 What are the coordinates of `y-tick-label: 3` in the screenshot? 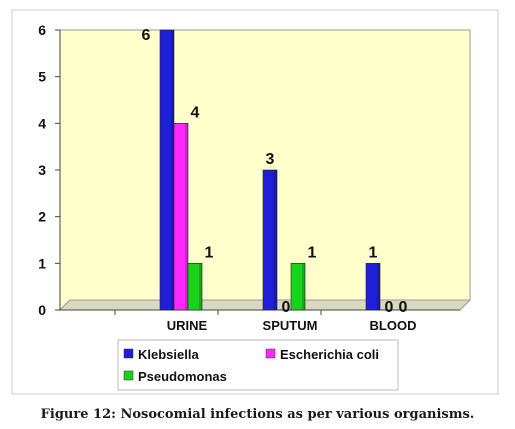 It's located at (42, 170).